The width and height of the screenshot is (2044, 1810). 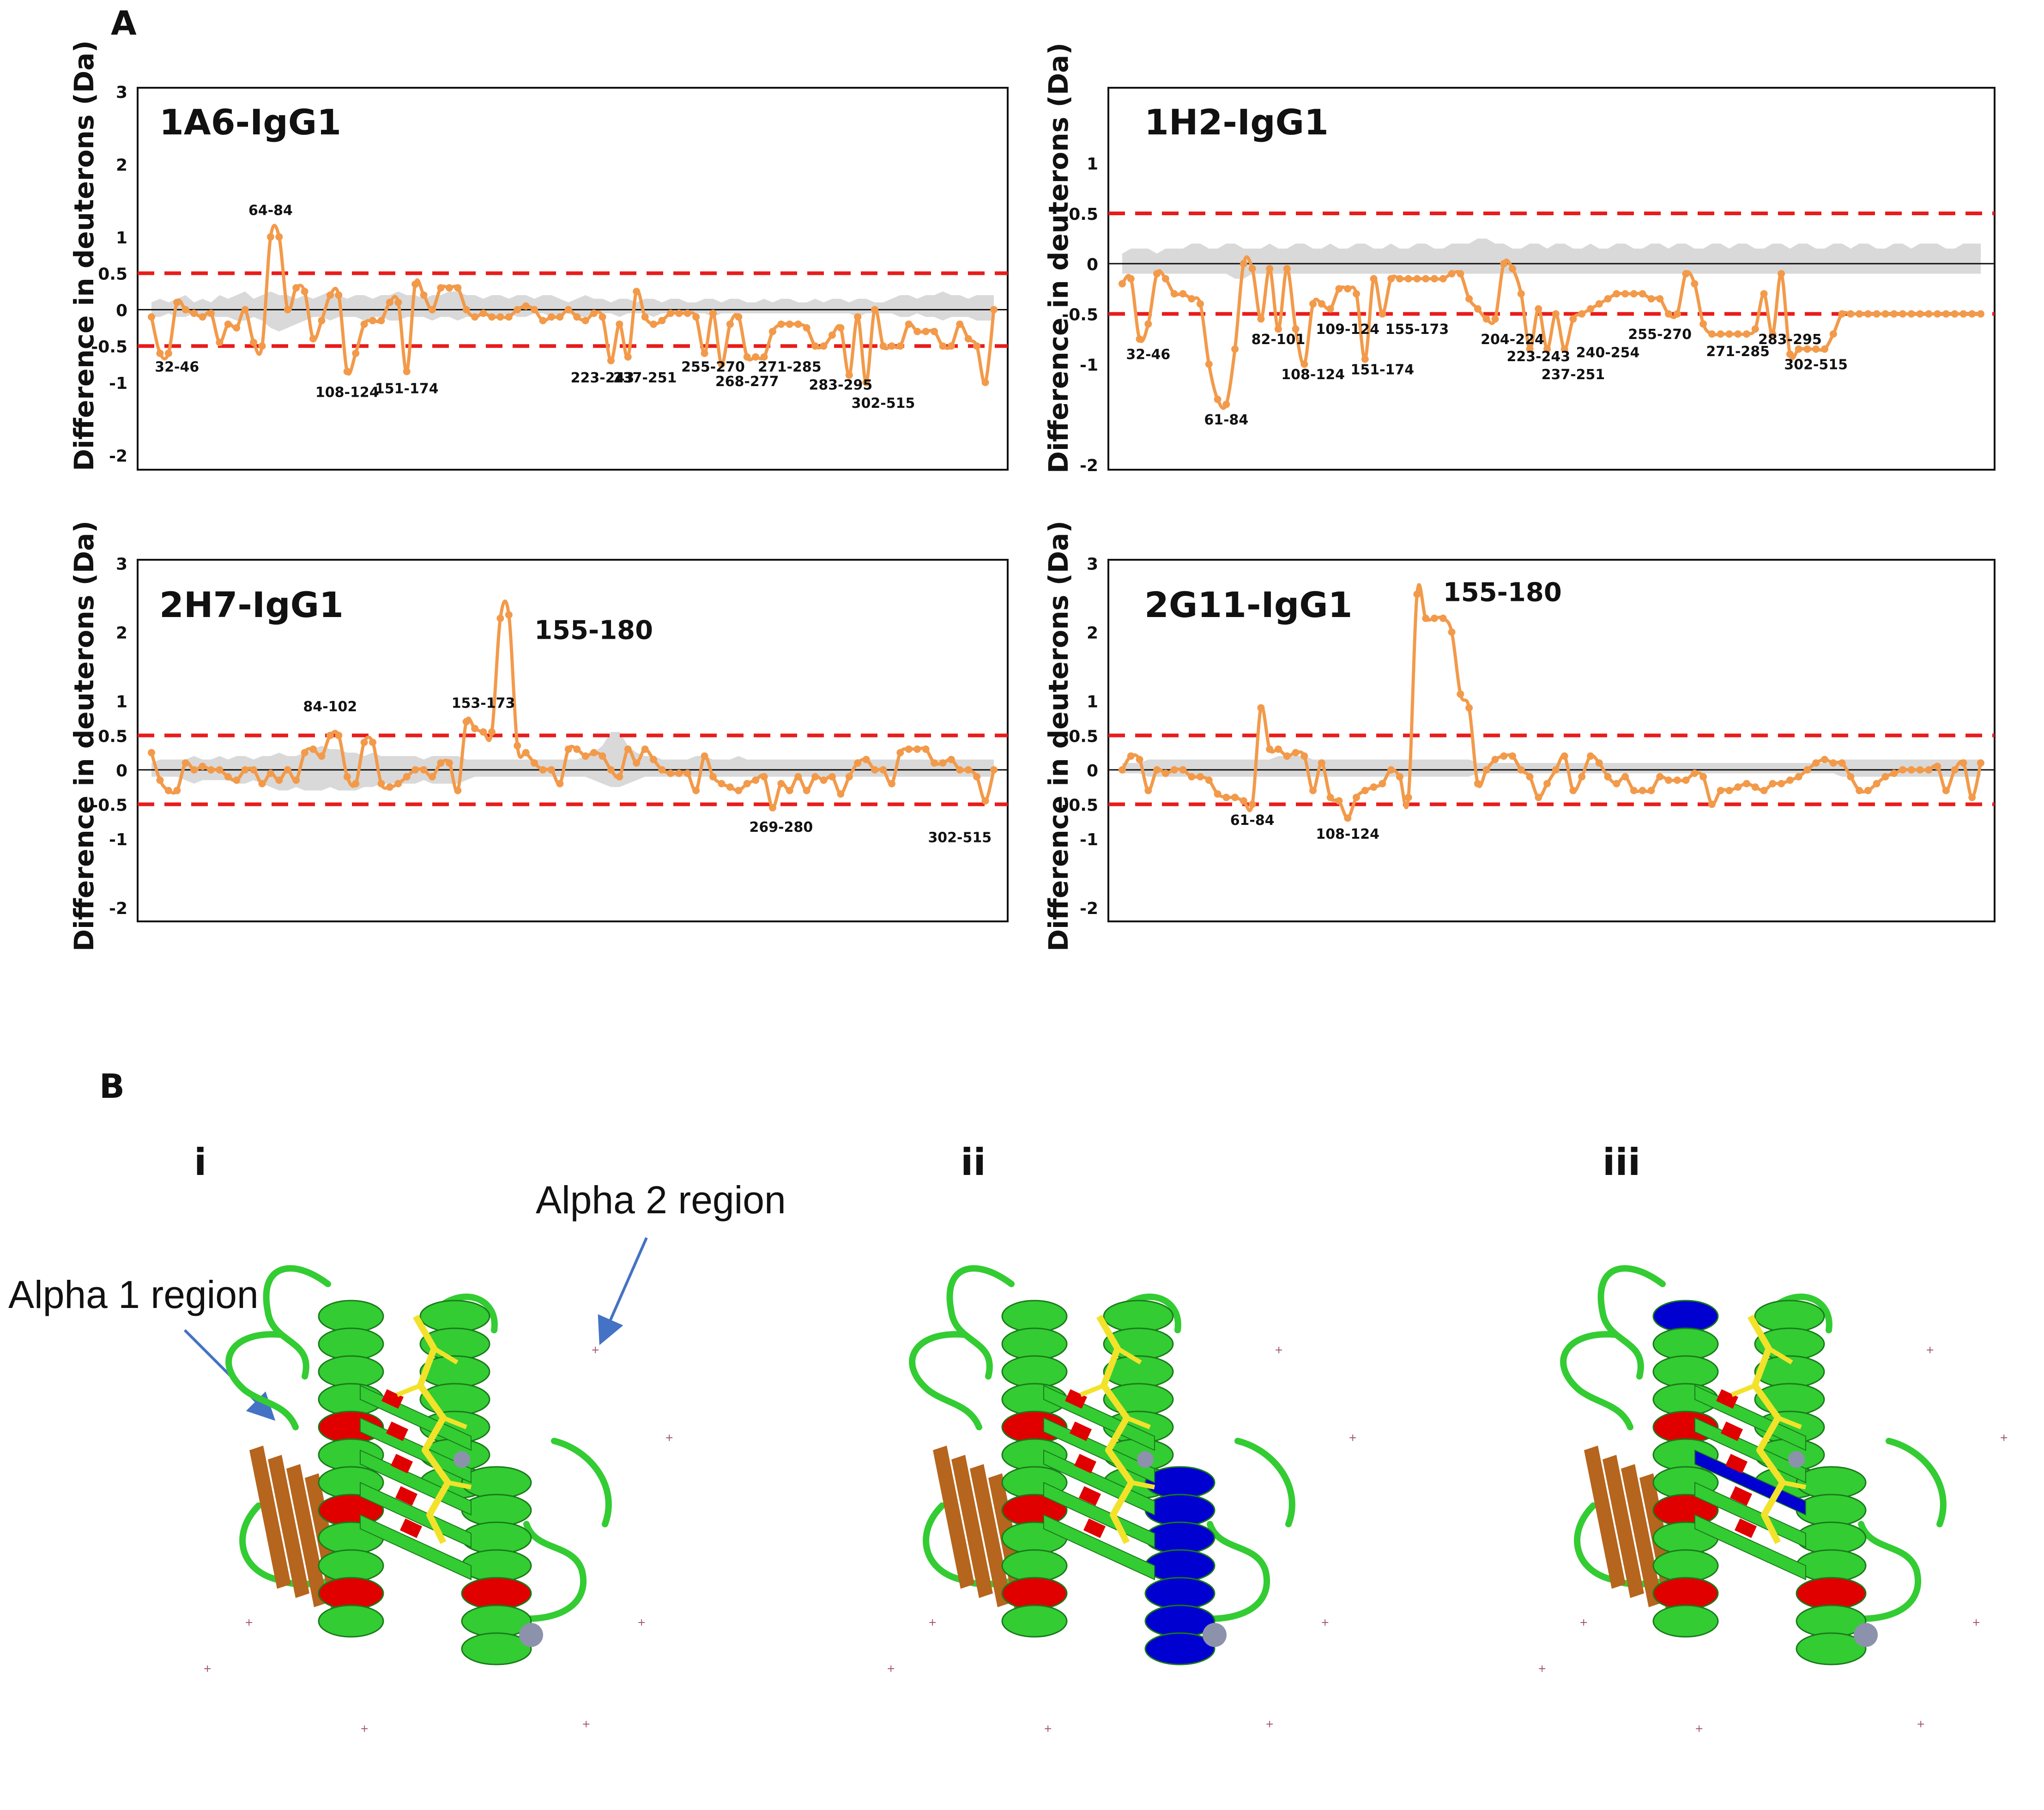 I want to click on peptide-annotation: 283-295, so click(x=841, y=385).